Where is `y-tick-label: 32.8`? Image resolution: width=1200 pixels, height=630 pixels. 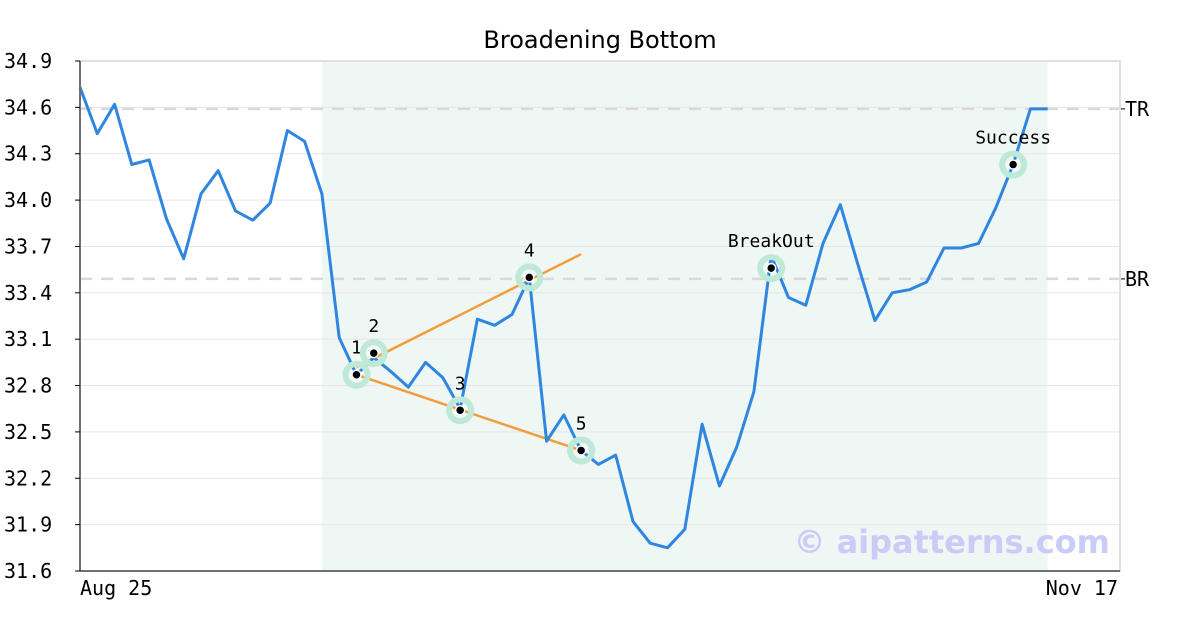
y-tick-label: 32.8 is located at coordinates (28, 386).